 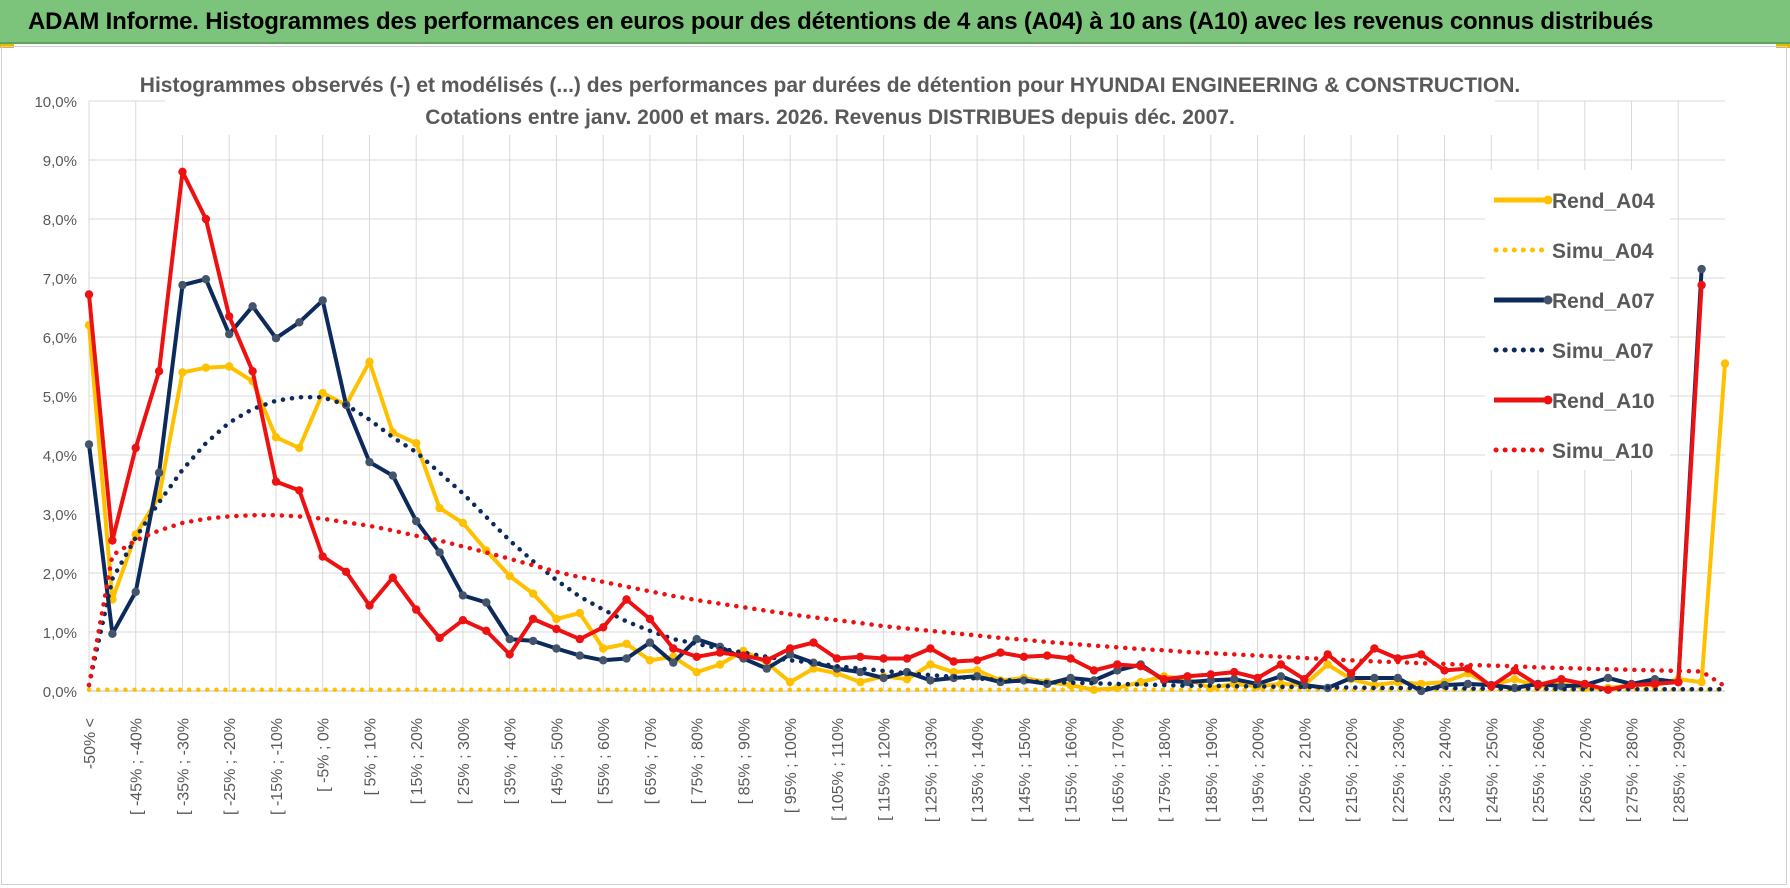 What do you see at coordinates (60, 279) in the screenshot?
I see `y-tick-label: 7,0%` at bounding box center [60, 279].